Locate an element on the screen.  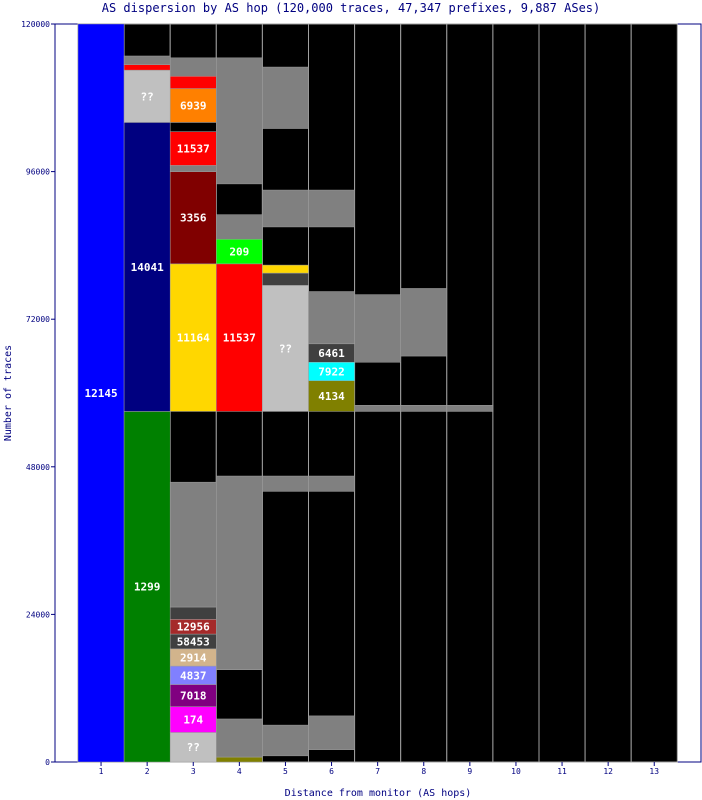
x-tick-label: 10 is located at coordinates (516, 771).